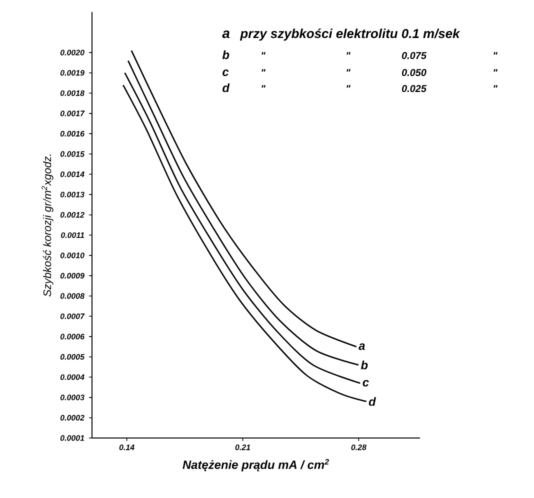  What do you see at coordinates (414, 88) in the screenshot?
I see `annotation: 0.025` at bounding box center [414, 88].